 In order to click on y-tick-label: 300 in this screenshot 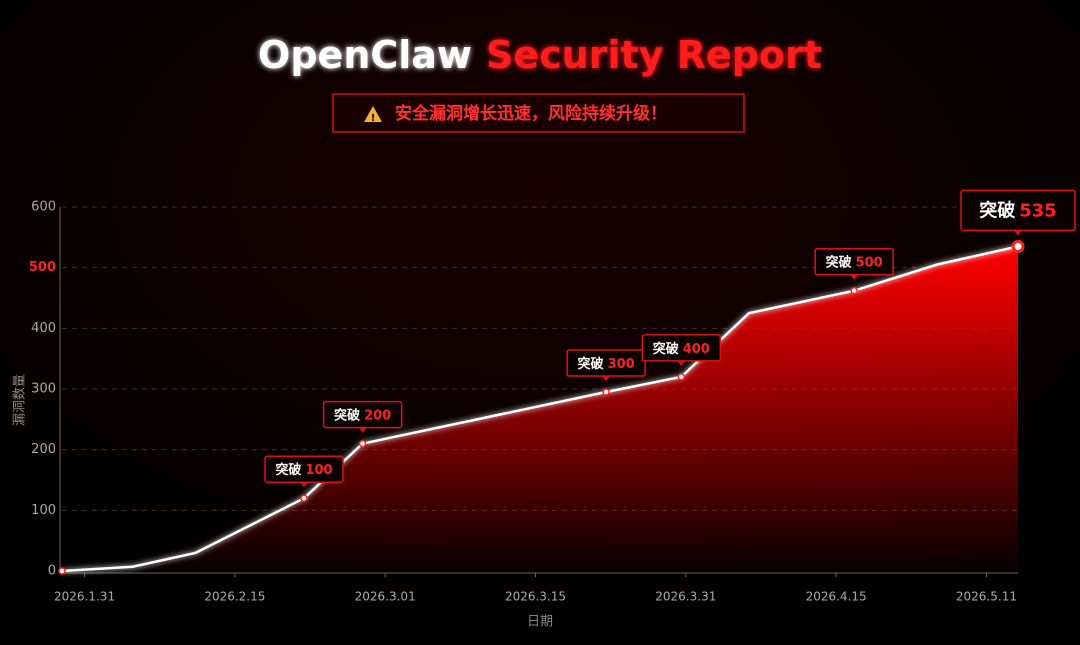, I will do `click(43, 389)`.